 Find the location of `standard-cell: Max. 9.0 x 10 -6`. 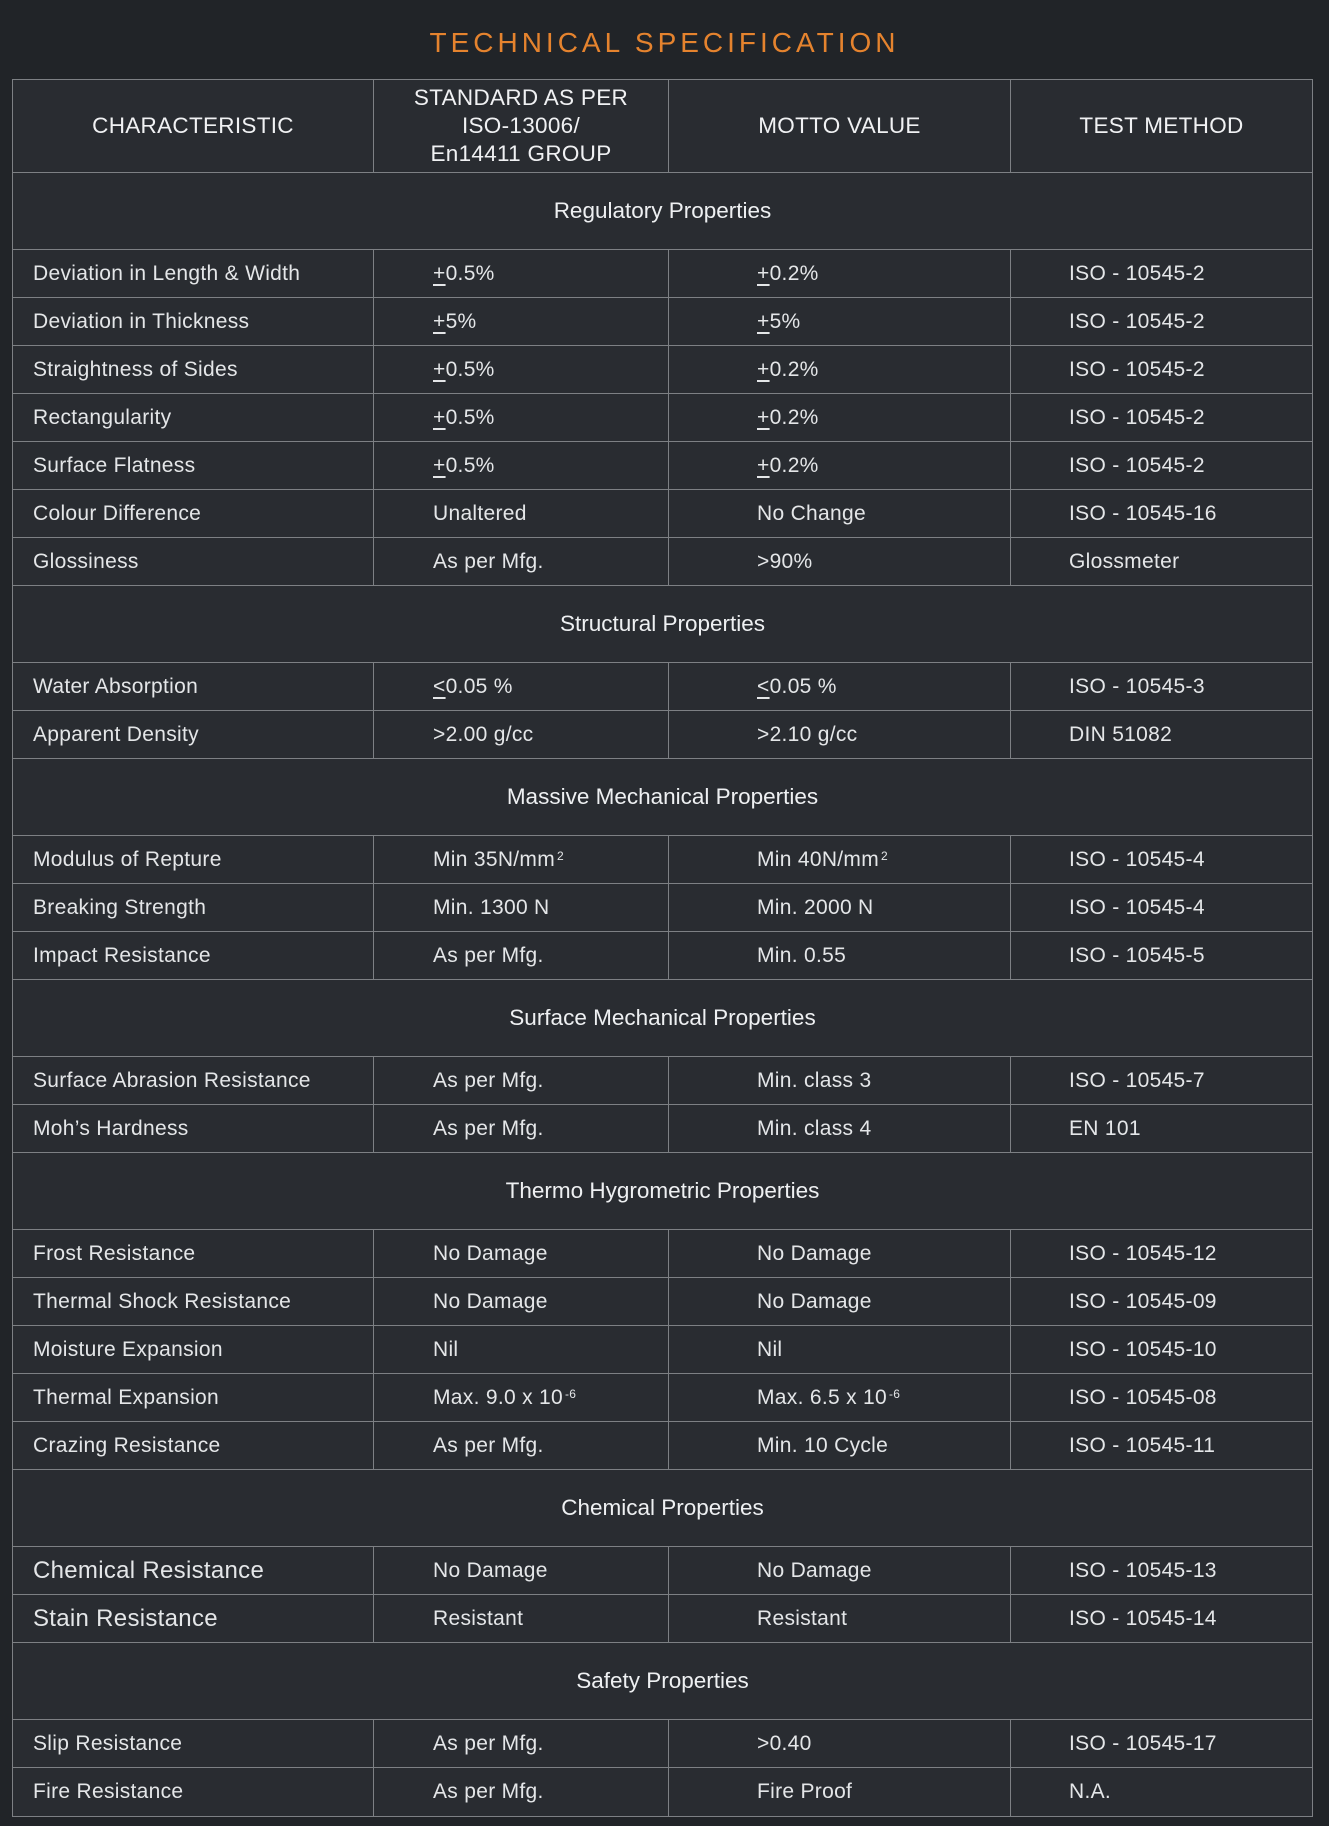

standard-cell: Max. 9.0 x 10 -6 is located at coordinates (520, 1397).